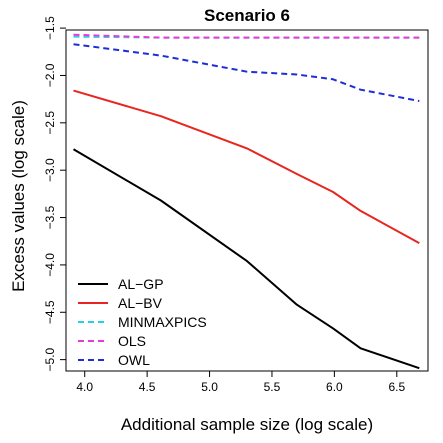 The width and height of the screenshot is (443, 443). What do you see at coordinates (132, 341) in the screenshot?
I see `legend-label-3: OLS` at bounding box center [132, 341].